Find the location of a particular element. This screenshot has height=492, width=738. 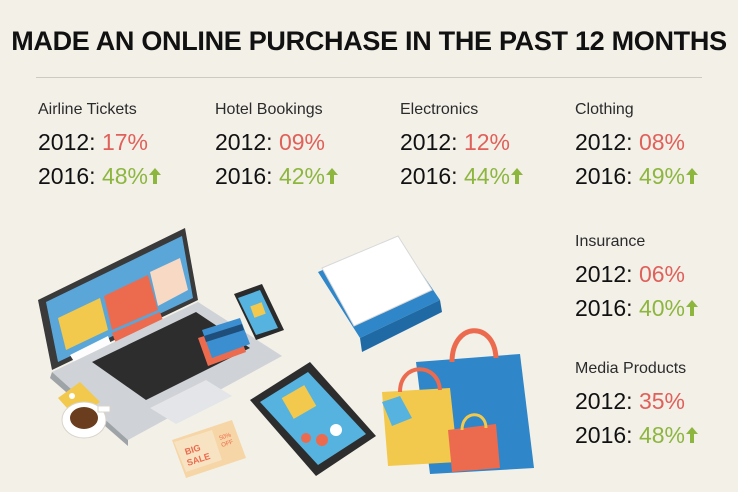

stat-electronics: Electronics 2012: 12% 2016: 44% is located at coordinates (462, 147).